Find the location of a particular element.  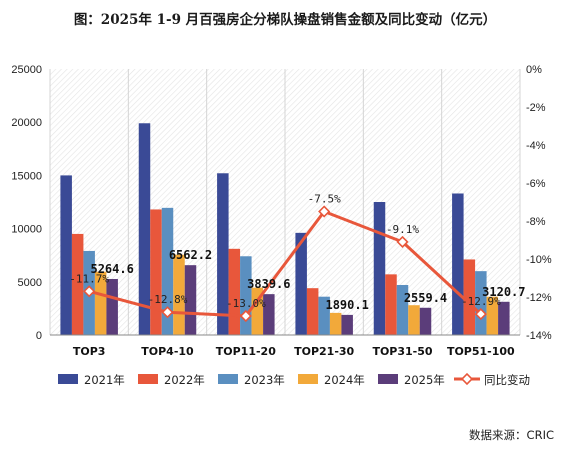

y-left-tick-label: 0 is located at coordinates (39, 336).